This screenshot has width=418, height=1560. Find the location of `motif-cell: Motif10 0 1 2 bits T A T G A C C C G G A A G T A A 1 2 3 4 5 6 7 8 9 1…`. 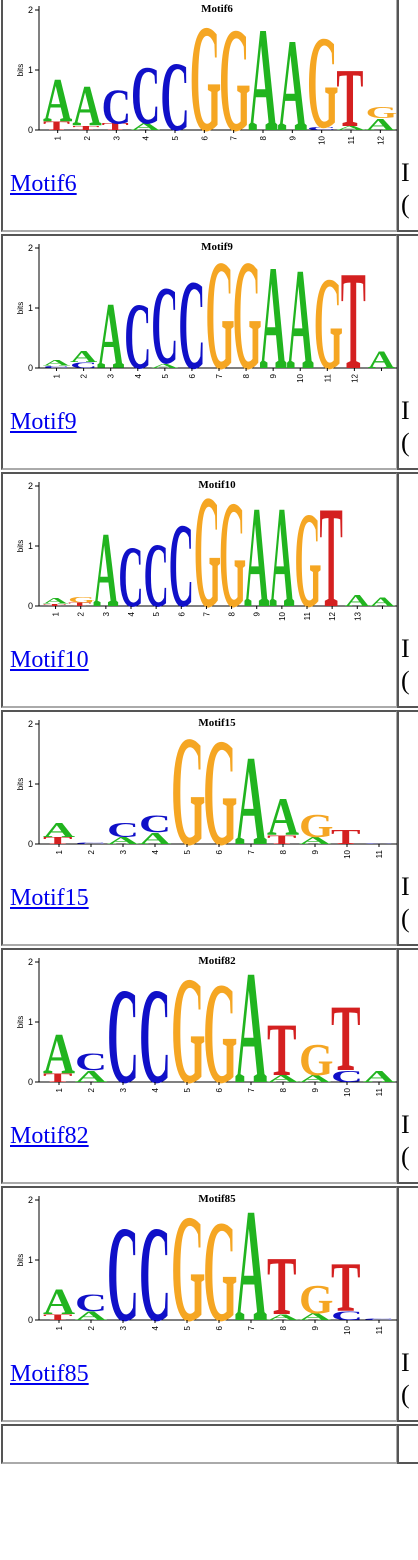

motif-cell: Motif10 0 1 2 bits T A T G A C C C G G A A G T A A 1 2 3 4 5 6 7 8 9 1… is located at coordinates (199, 590).